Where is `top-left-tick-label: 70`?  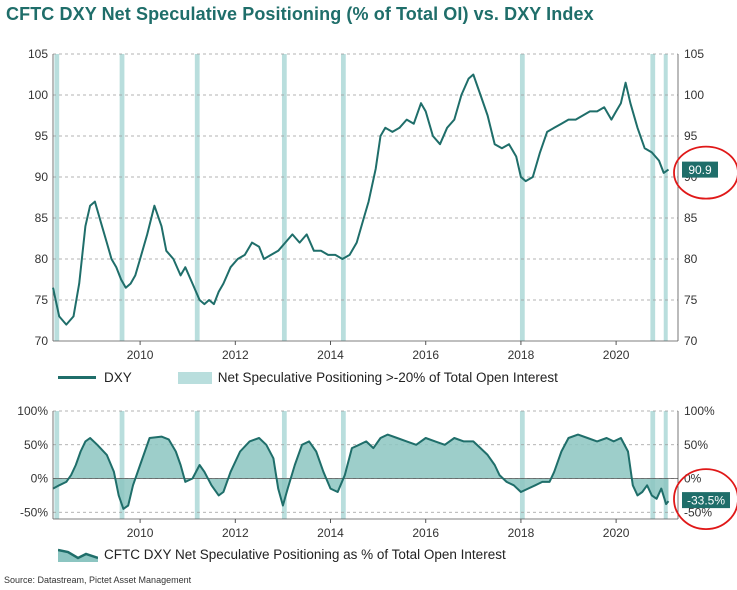
top-left-tick-label: 70 is located at coordinates (42, 341).